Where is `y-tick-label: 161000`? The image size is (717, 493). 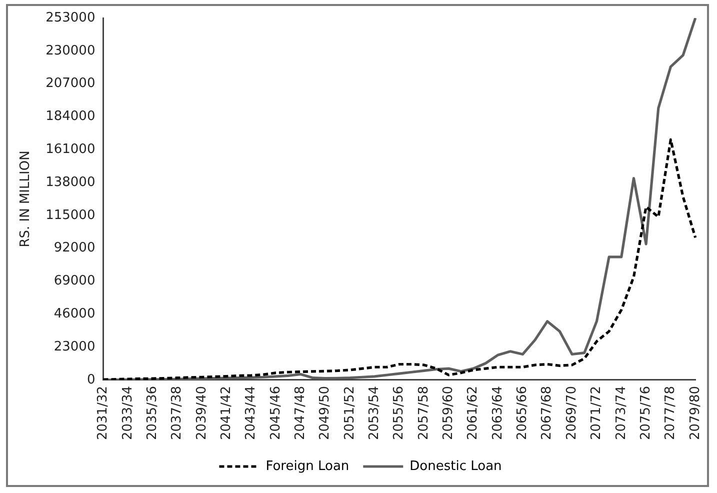 y-tick-label: 161000 is located at coordinates (71, 150).